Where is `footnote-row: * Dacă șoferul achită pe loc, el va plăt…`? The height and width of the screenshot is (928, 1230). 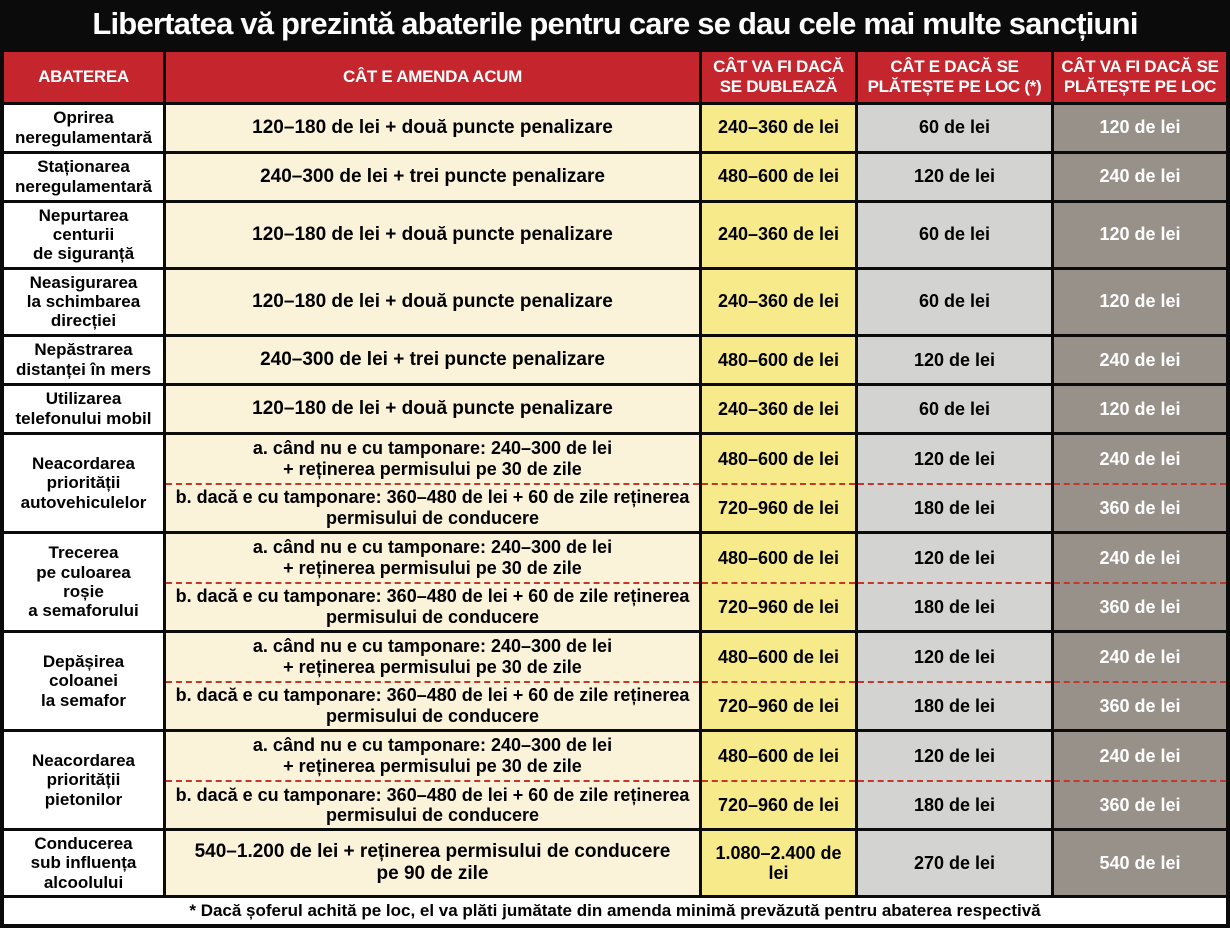
footnote-row: * Dacă șoferul achită pe loc, el va plăt… is located at coordinates (615, 911).